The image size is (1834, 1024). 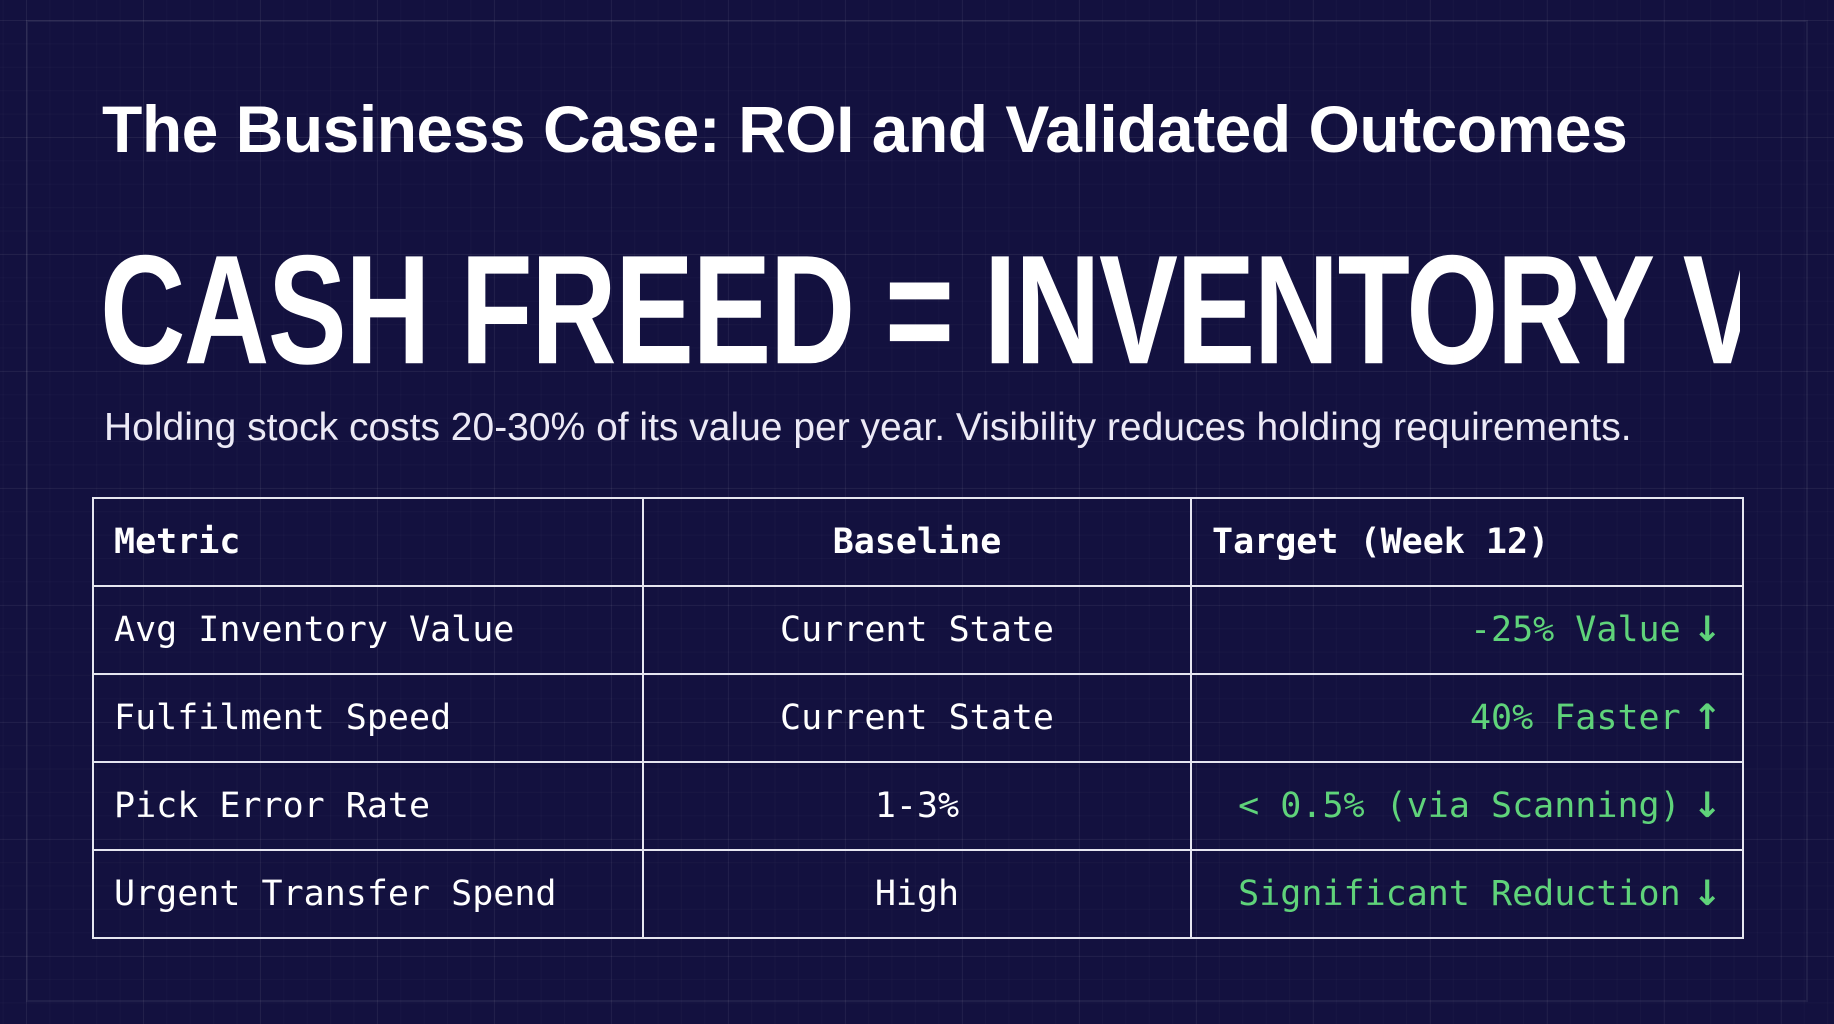 I want to click on table-header-row: Metric Baseline Target (Week 12), so click(x=918, y=542).